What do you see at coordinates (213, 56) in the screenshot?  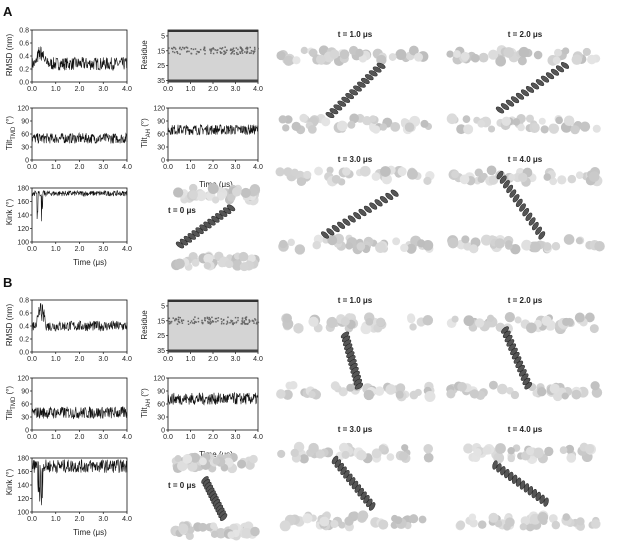 I see `heatmap-bg` at bounding box center [213, 56].